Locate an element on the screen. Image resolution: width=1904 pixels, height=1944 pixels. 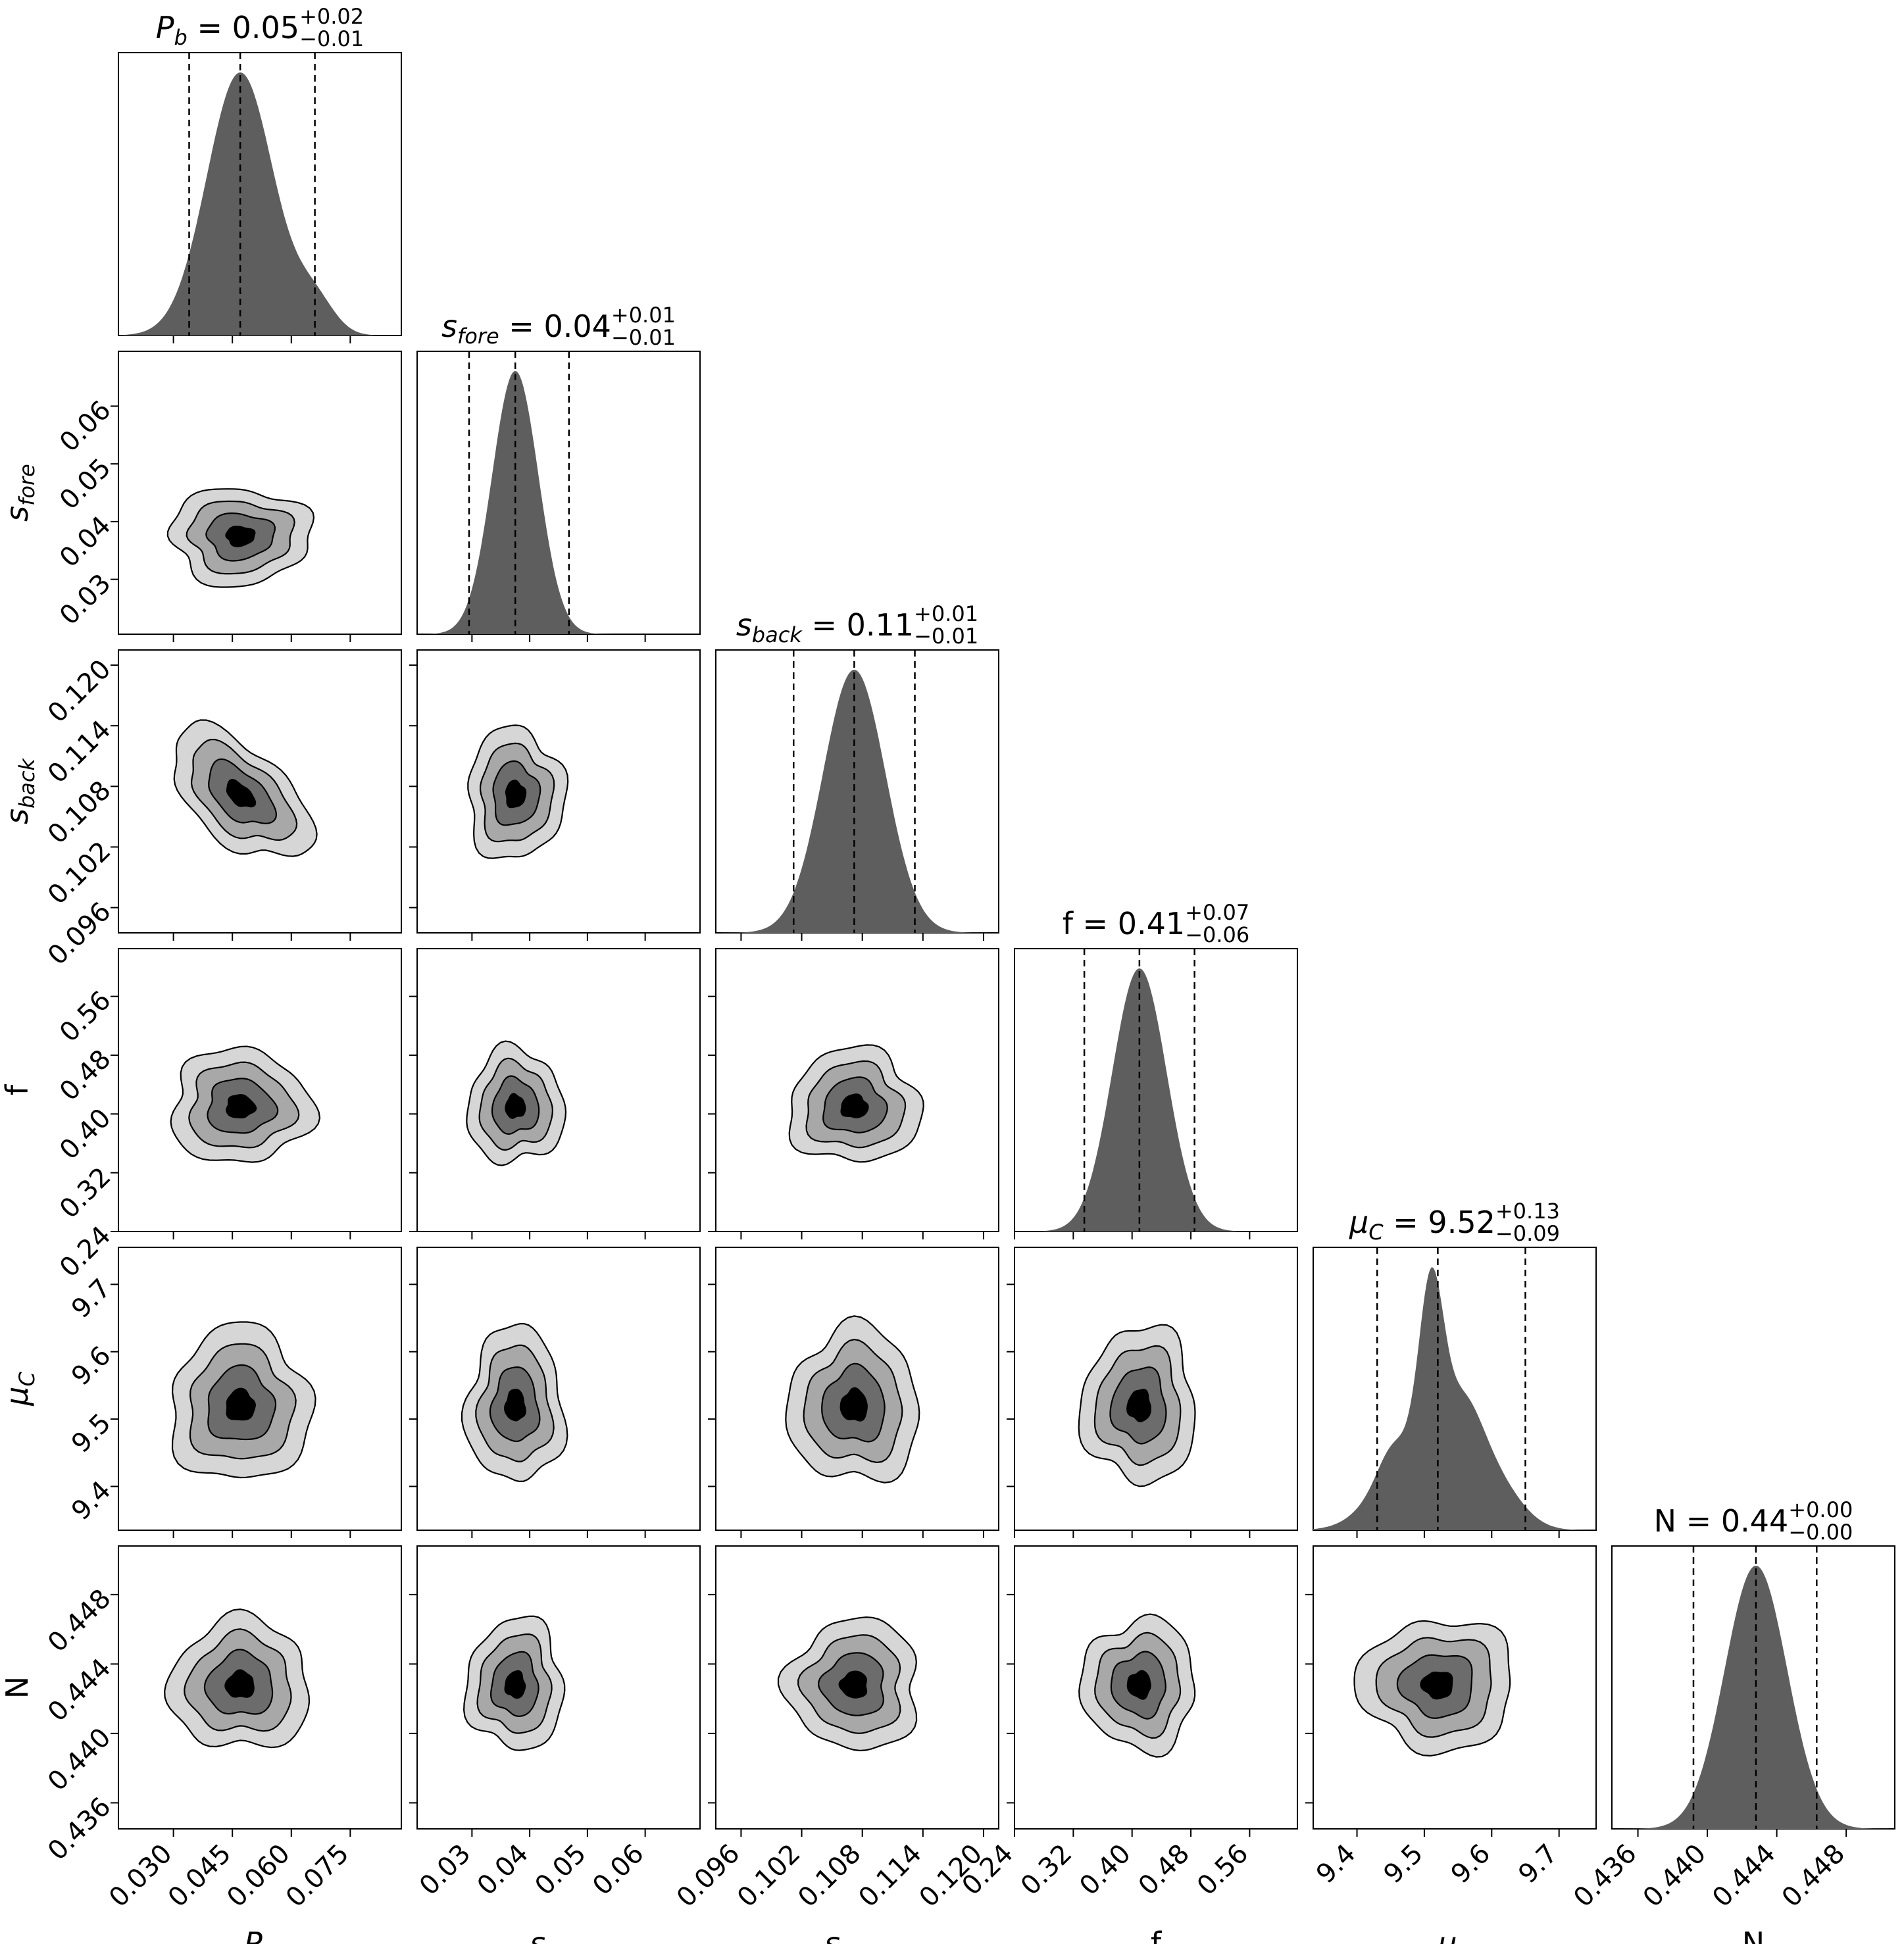
x-tick-label: 0.060 is located at coordinates (258, 1876).